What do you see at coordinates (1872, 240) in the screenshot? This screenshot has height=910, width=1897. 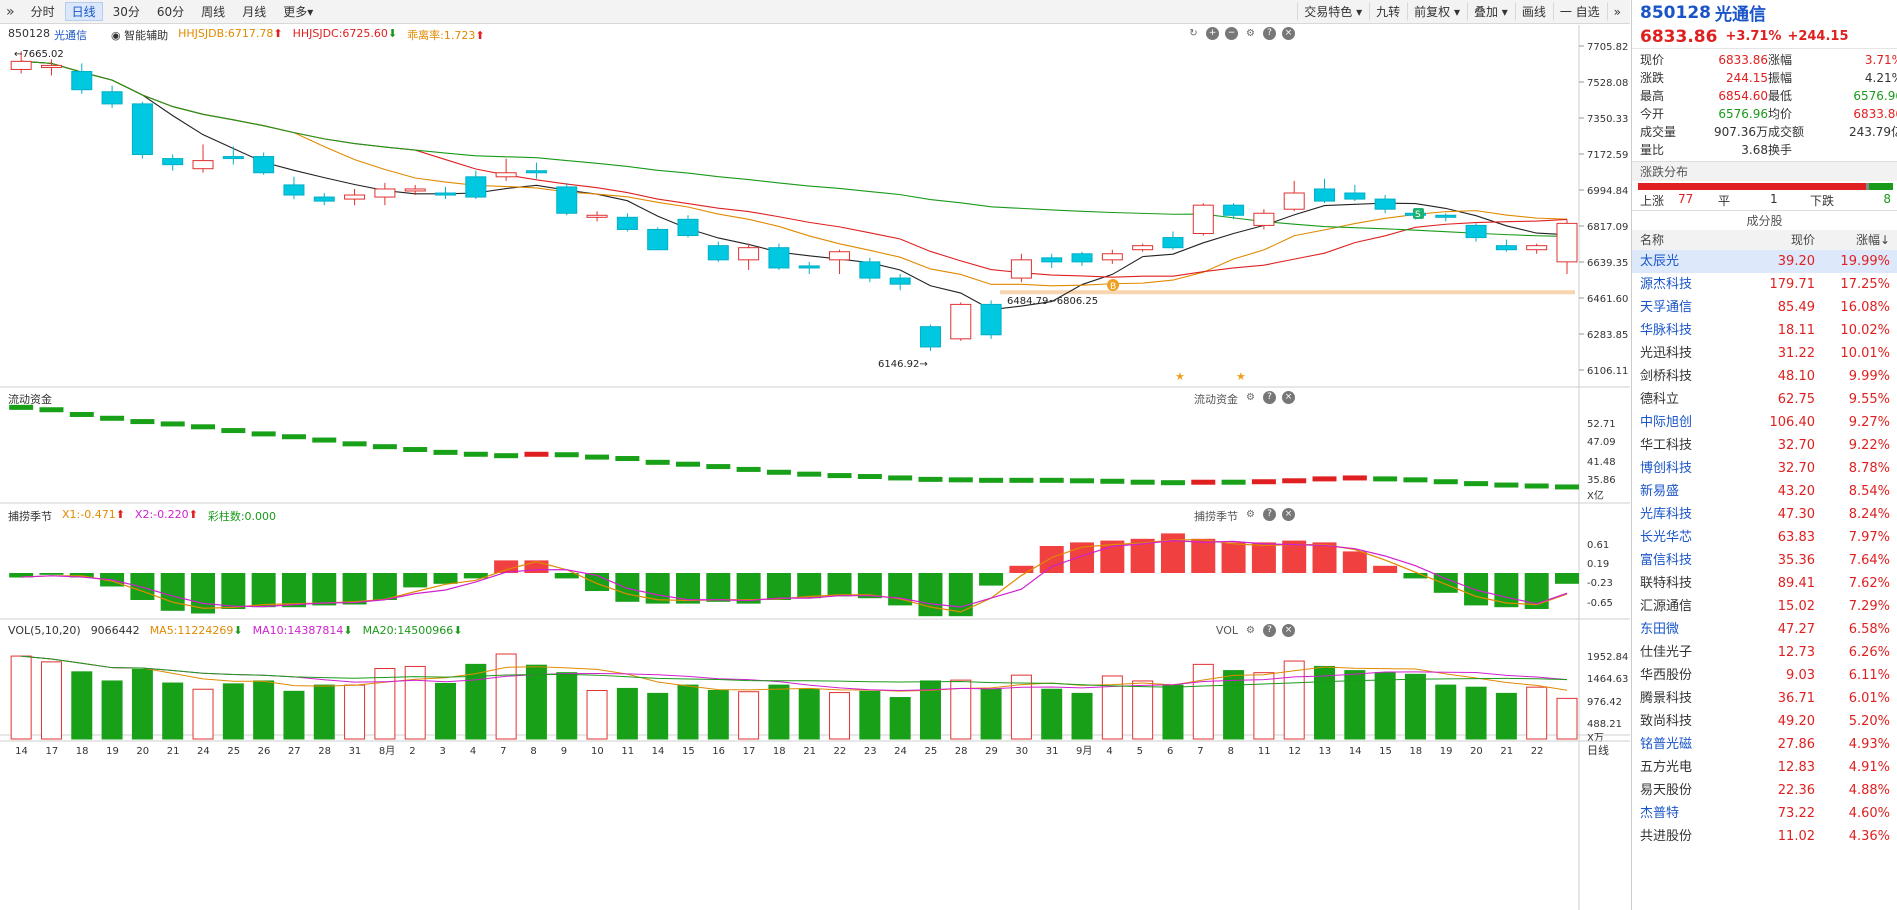 I see `cons-header-2: 涨幅↓` at bounding box center [1872, 240].